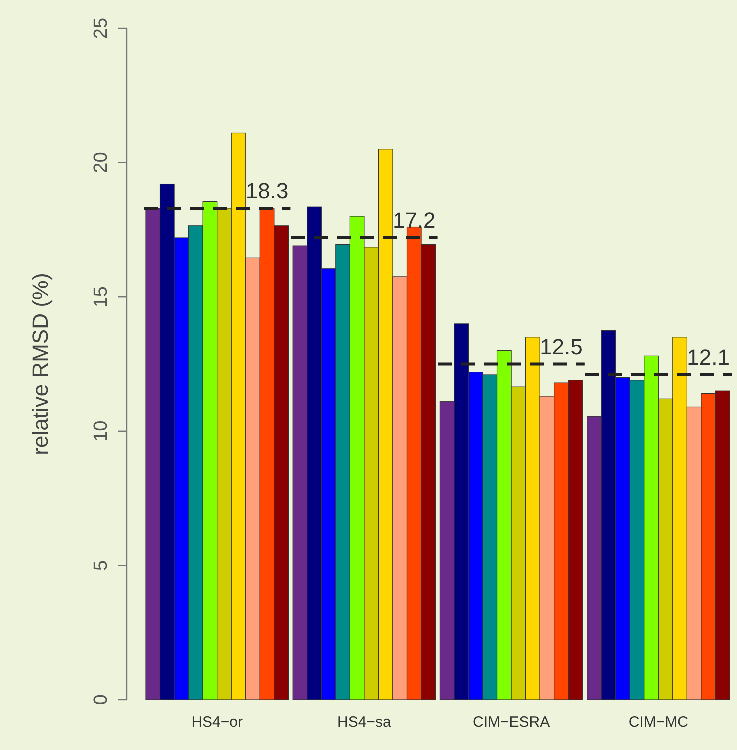 The height and width of the screenshot is (750, 737). Describe the element at coordinates (101, 163) in the screenshot. I see `y-tick-label: 20` at that location.